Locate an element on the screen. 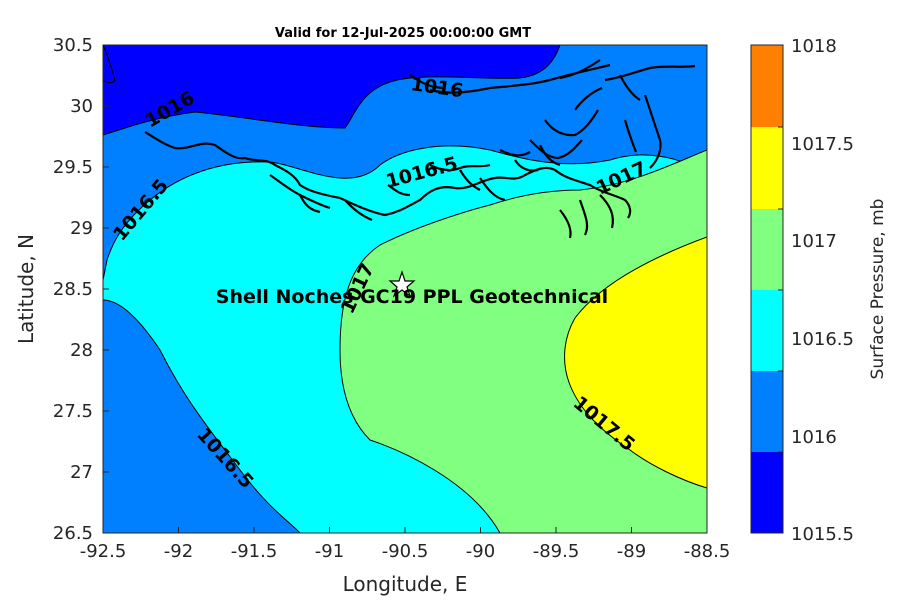  x-axis-label: Longitude, E is located at coordinates (405, 584).